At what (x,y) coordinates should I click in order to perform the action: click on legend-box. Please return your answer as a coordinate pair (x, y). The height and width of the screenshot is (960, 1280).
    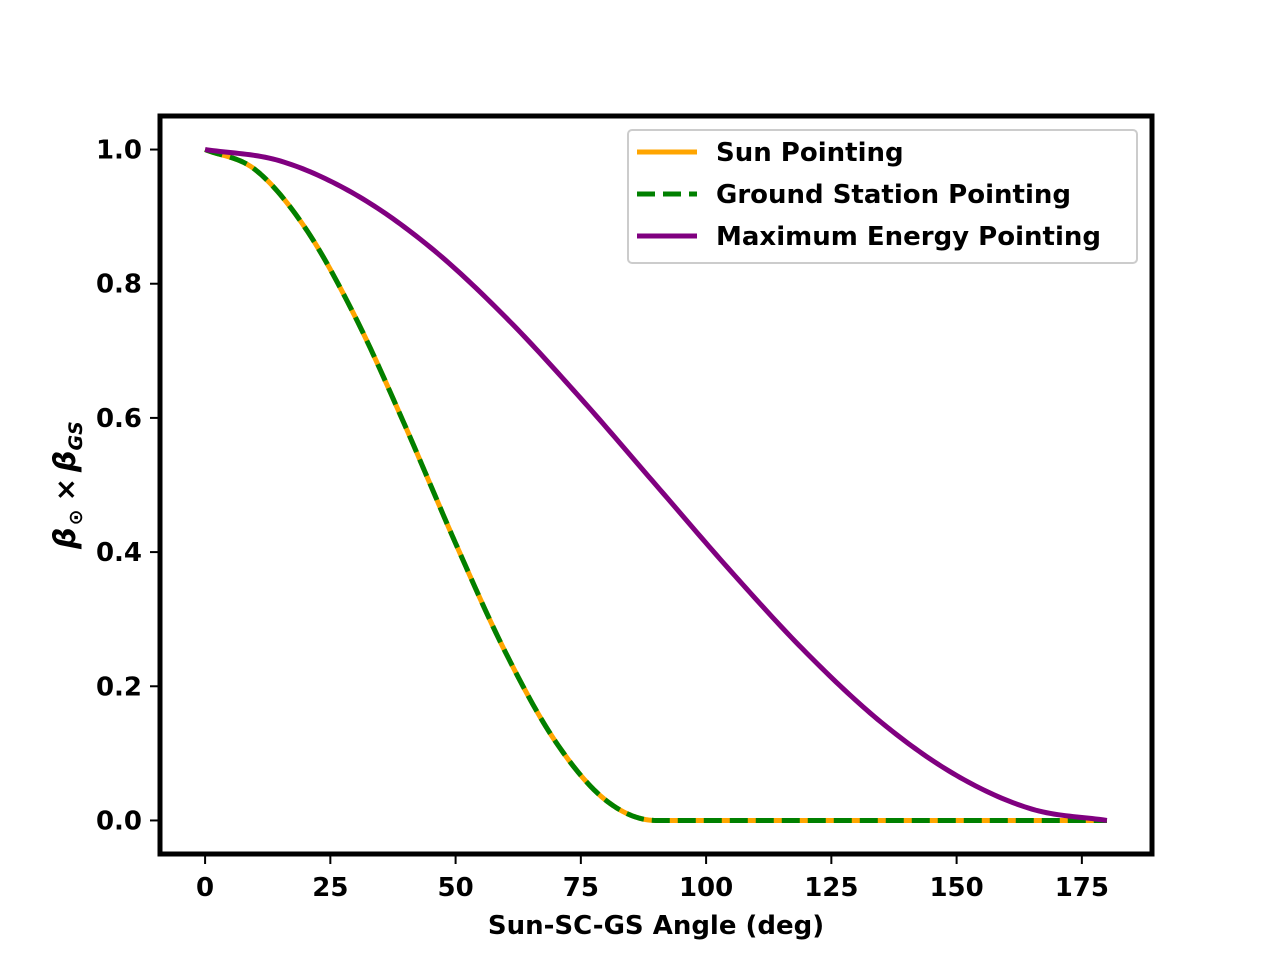
    Looking at the image, I should click on (882, 196).